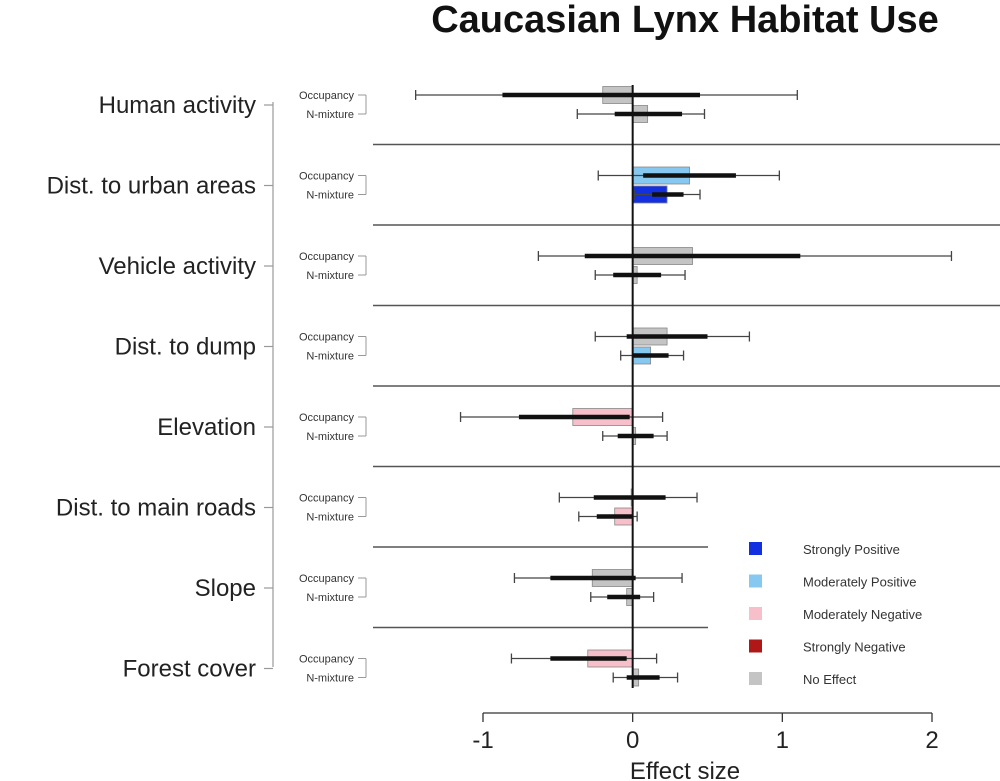 The height and width of the screenshot is (781, 1000). What do you see at coordinates (851, 549) in the screenshot?
I see `legend-label: Strongly Positive` at bounding box center [851, 549].